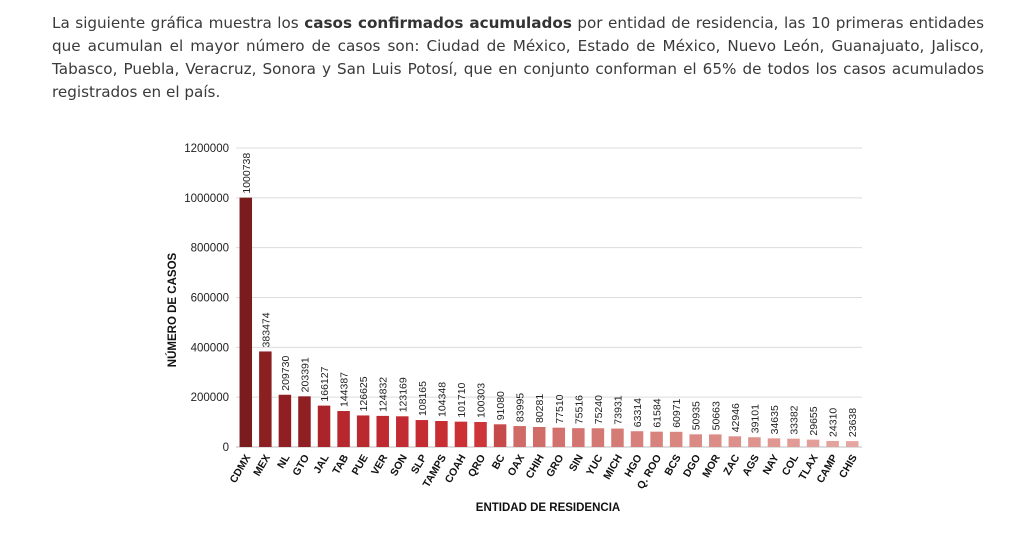  Describe the element at coordinates (613, 467) in the screenshot. I see `x-tick-label: MICH` at that location.